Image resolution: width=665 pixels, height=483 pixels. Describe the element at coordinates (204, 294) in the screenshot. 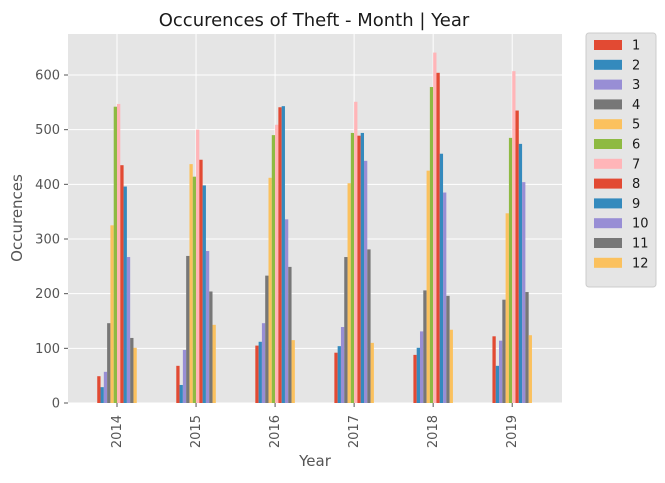

I see `bar-month-9-2015` at that location.